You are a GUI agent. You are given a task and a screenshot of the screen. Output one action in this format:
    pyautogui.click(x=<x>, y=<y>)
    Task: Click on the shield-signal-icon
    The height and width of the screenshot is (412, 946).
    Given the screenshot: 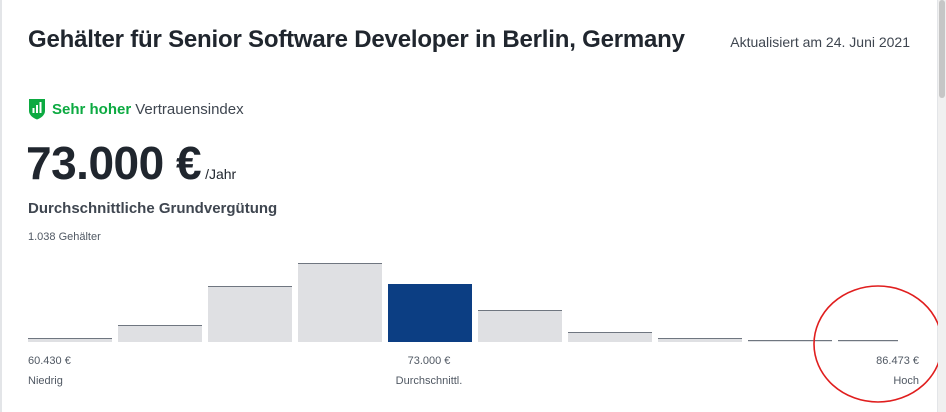 What is the action you would take?
    pyautogui.click(x=37, y=109)
    